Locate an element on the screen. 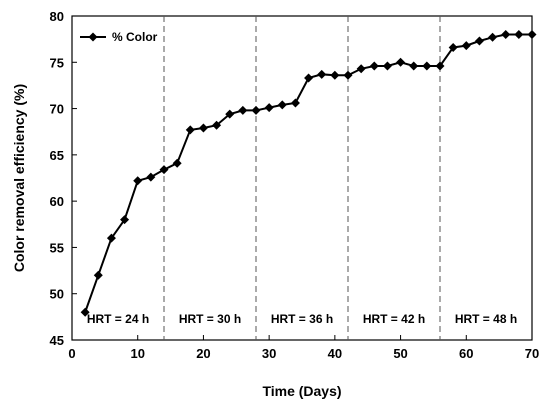 This screenshot has width=550, height=408. y-tick-label: 75 is located at coordinates (57, 62).